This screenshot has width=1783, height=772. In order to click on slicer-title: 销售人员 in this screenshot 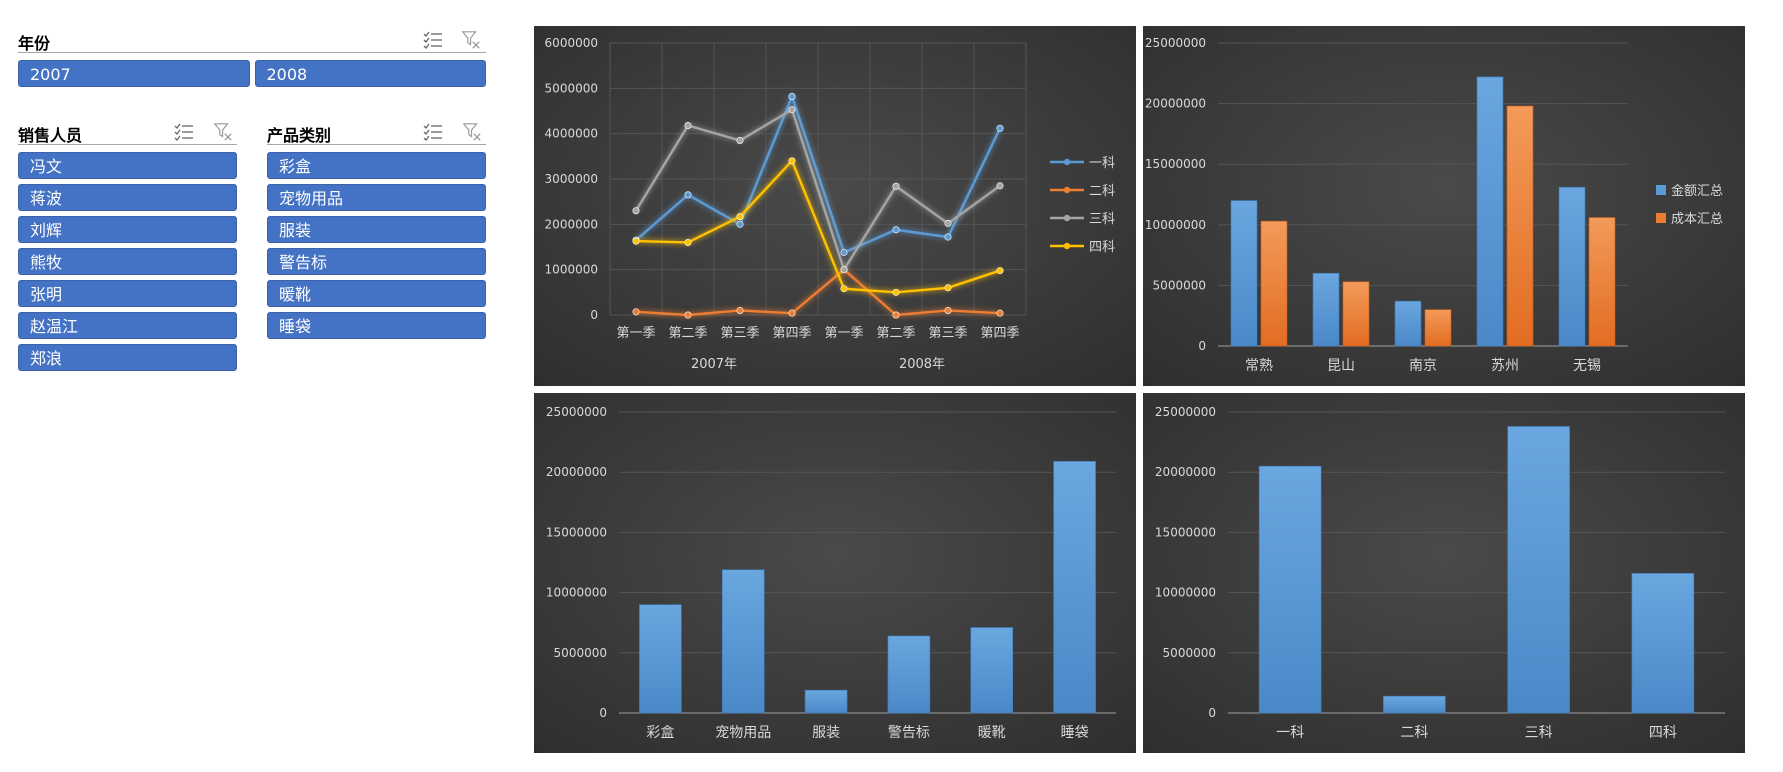, I will do `click(50, 135)`.